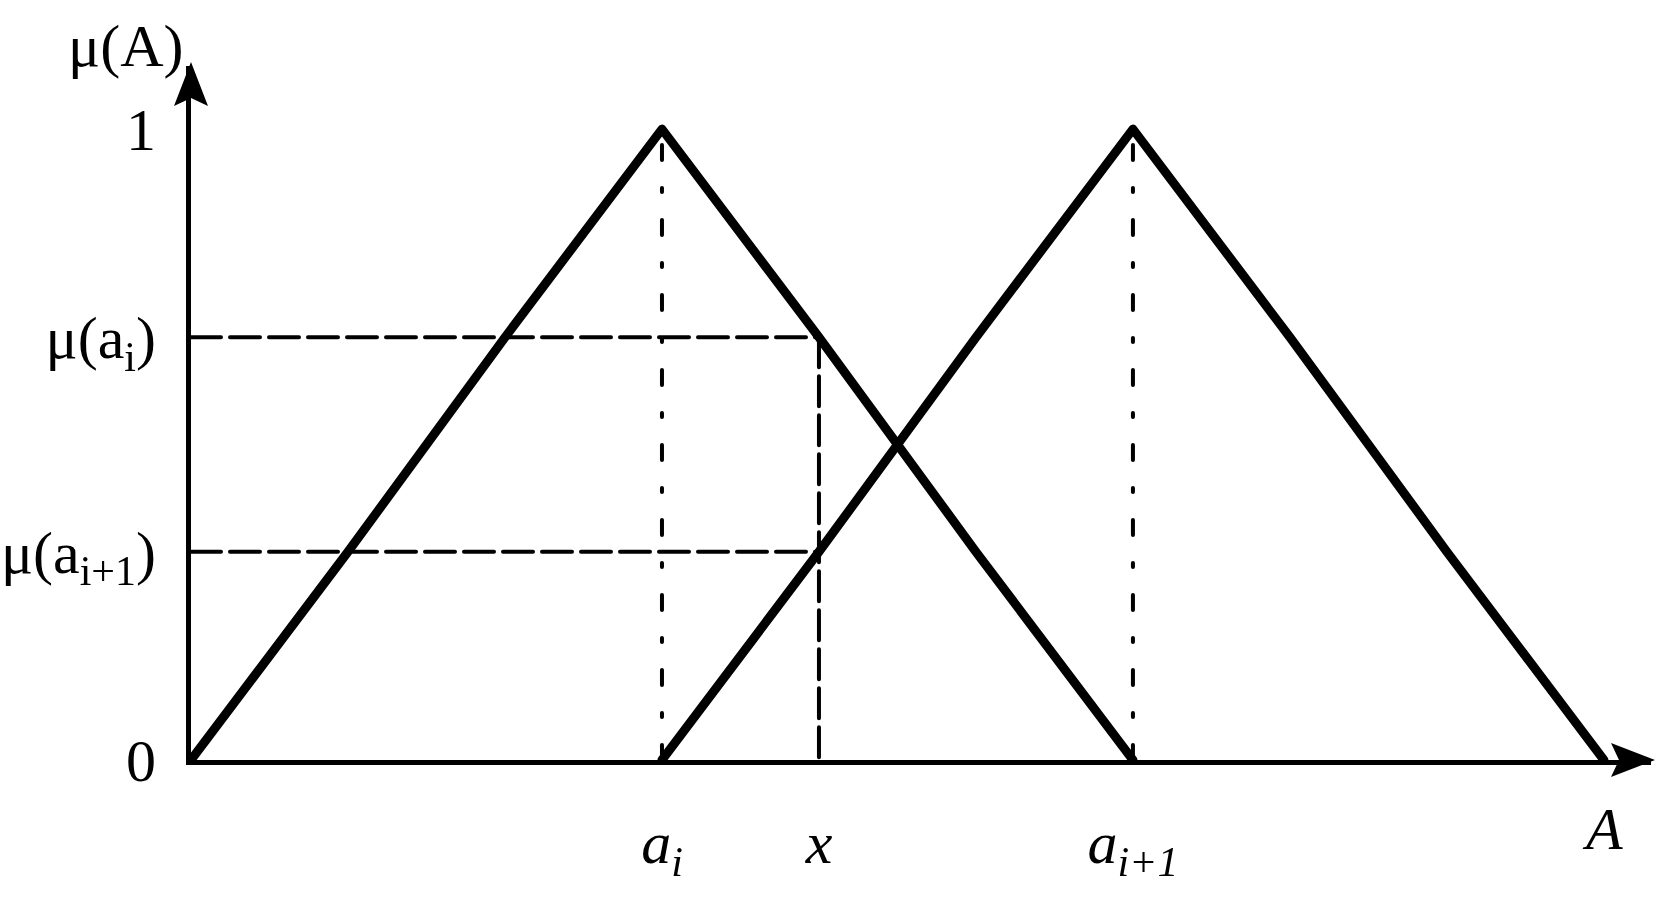 The width and height of the screenshot is (1657, 913). I want to click on x-axis-title: A, so click(1602, 829).